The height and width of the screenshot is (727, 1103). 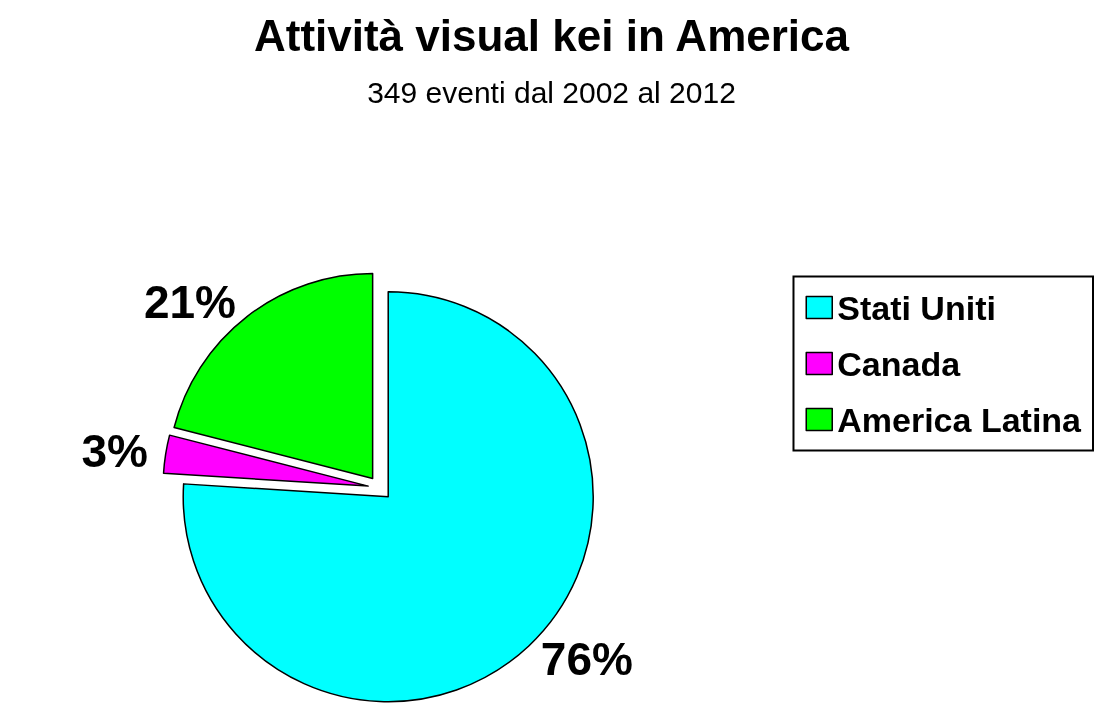 I want to click on data-label: 21%, so click(x=189, y=302).